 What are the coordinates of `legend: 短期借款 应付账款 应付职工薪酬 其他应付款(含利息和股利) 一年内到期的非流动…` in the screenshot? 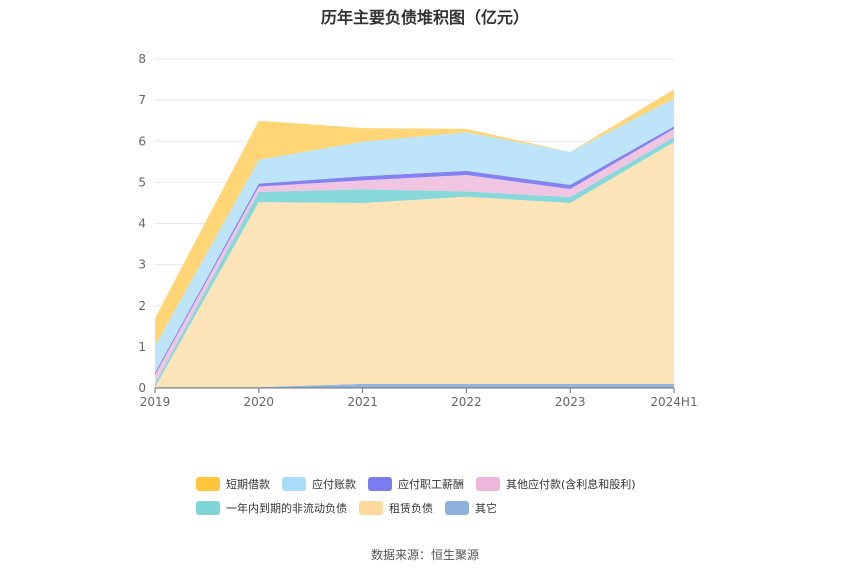 It's located at (446, 496).